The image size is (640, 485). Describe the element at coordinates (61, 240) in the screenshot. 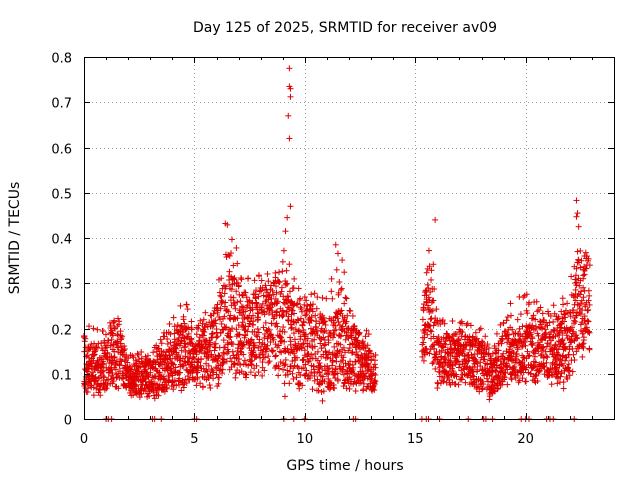

I see `y-tick-label: 0.4` at that location.